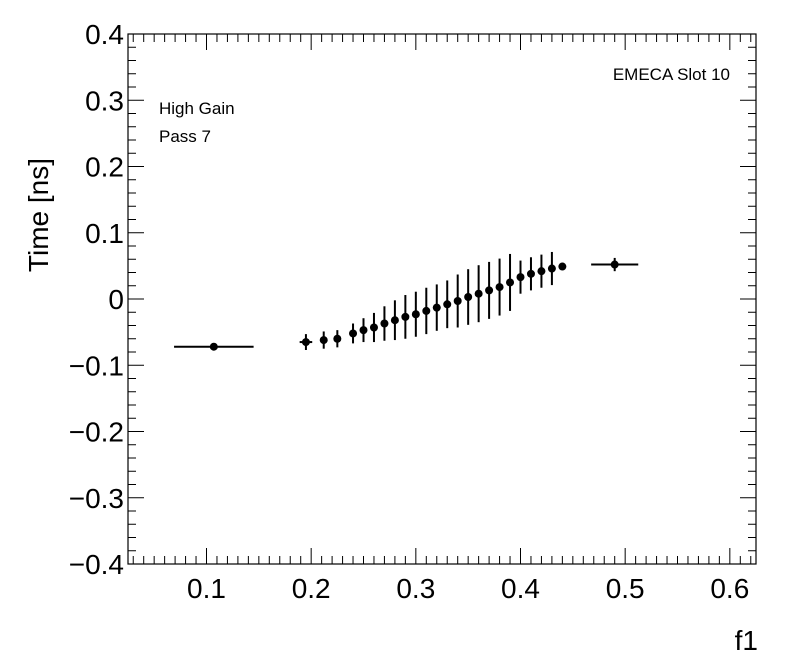  I want to click on y-tick-labels: −0.4 −0.3 −0.2 −0.1 0 0.1 0.2 0.3 0.4, so click(96, 299).